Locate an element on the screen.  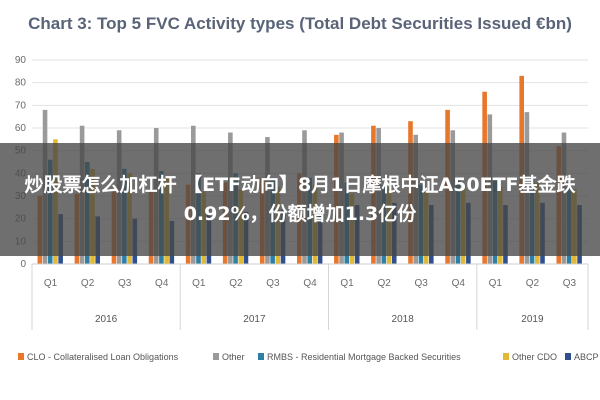
y-tick-label: 0 is located at coordinates (23, 264).